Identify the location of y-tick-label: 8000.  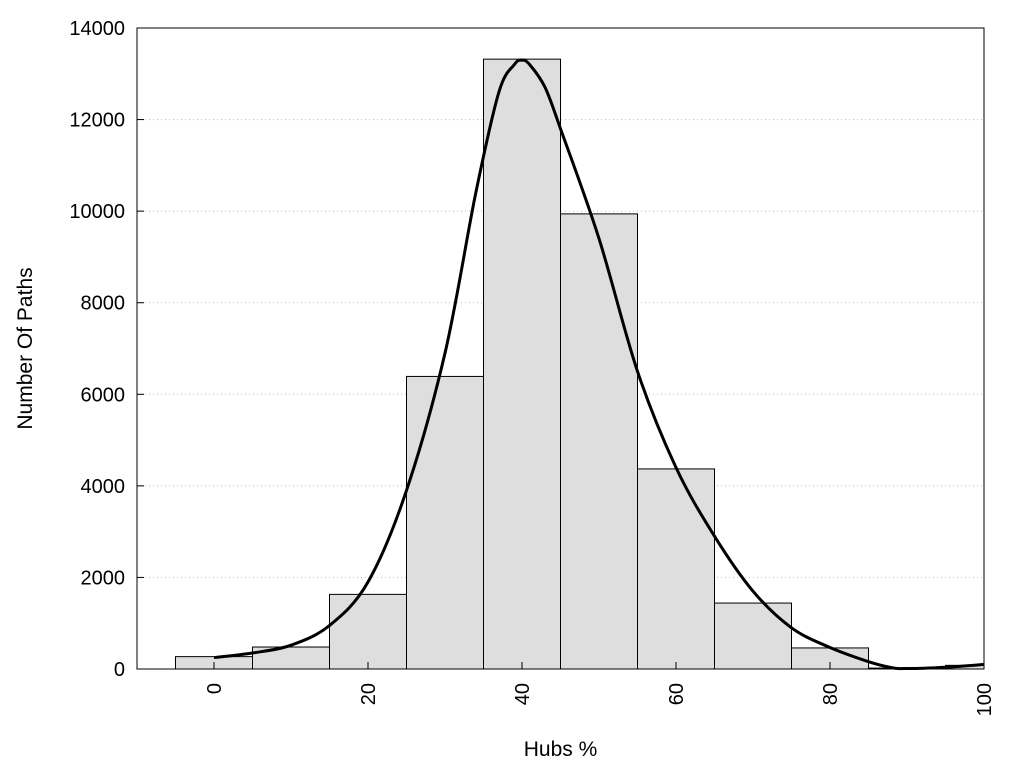
(103, 304).